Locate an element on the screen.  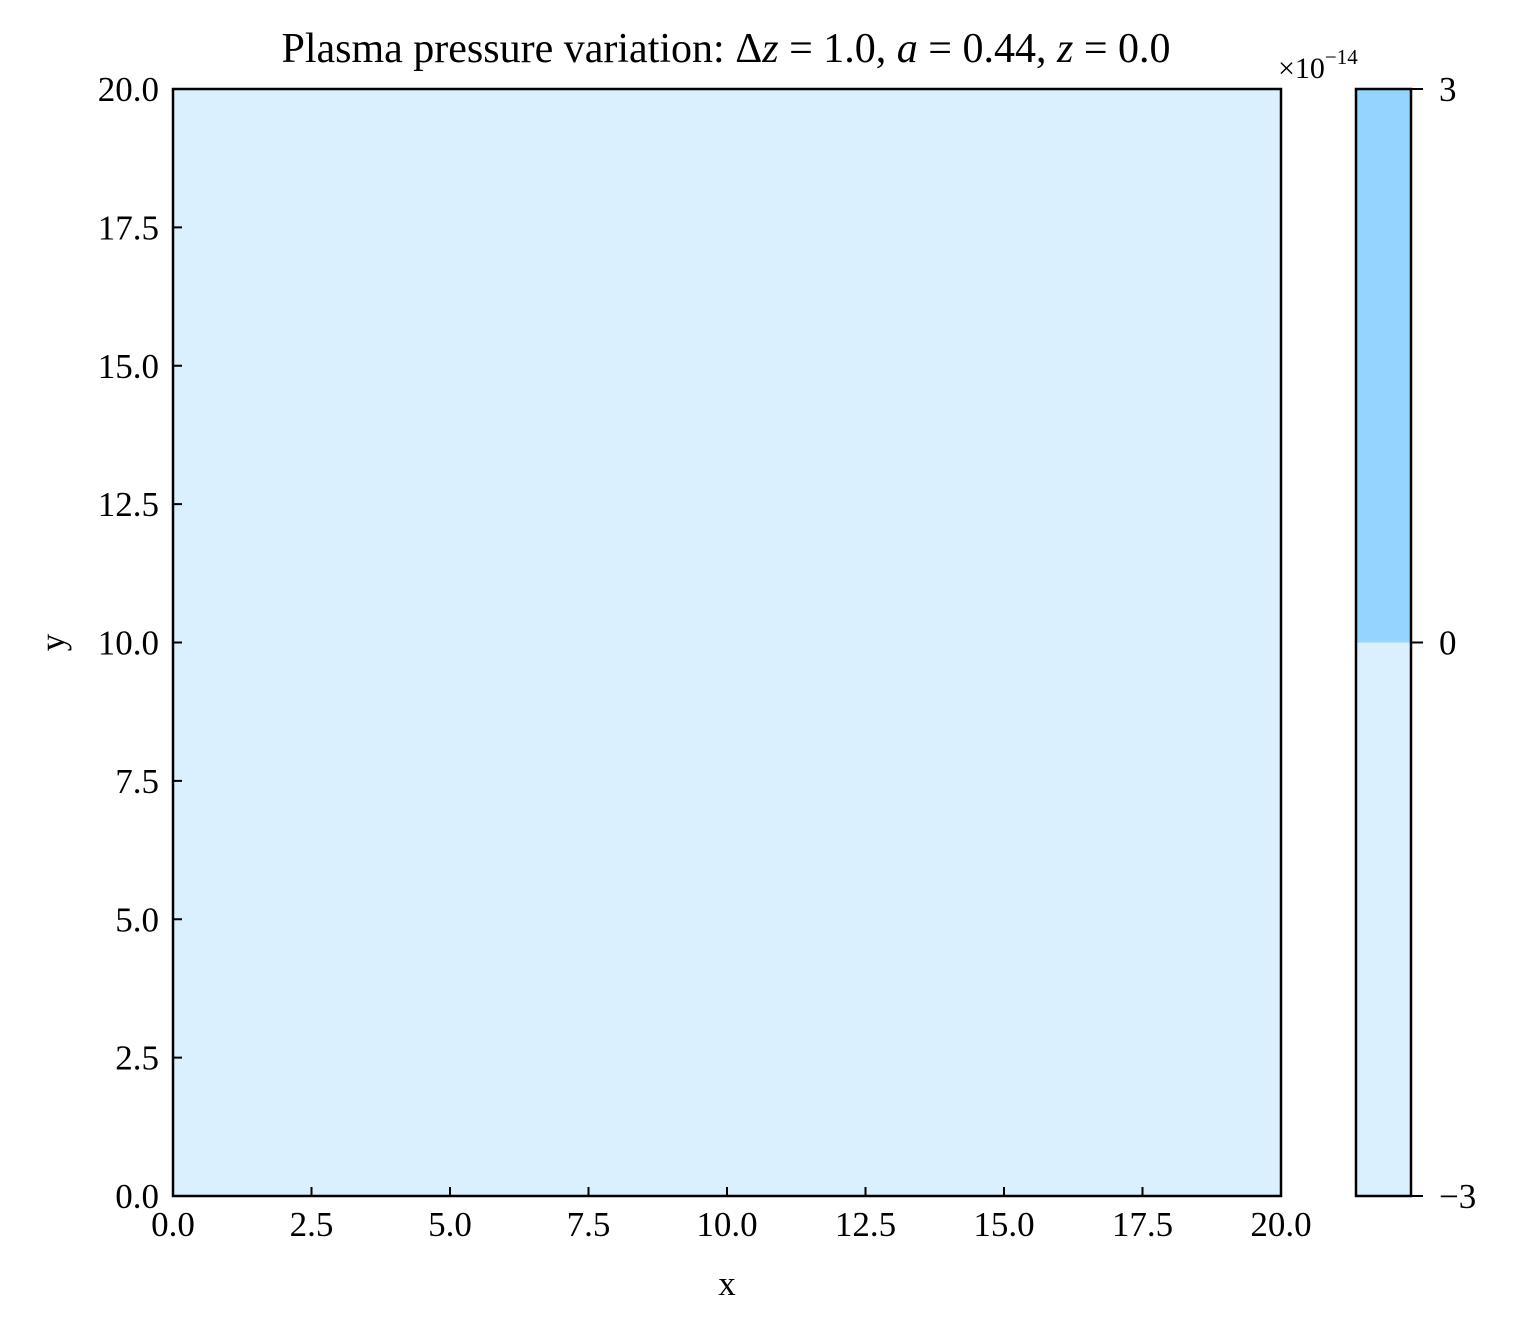
x-tick-label: 15.0 is located at coordinates (1003, 1224).